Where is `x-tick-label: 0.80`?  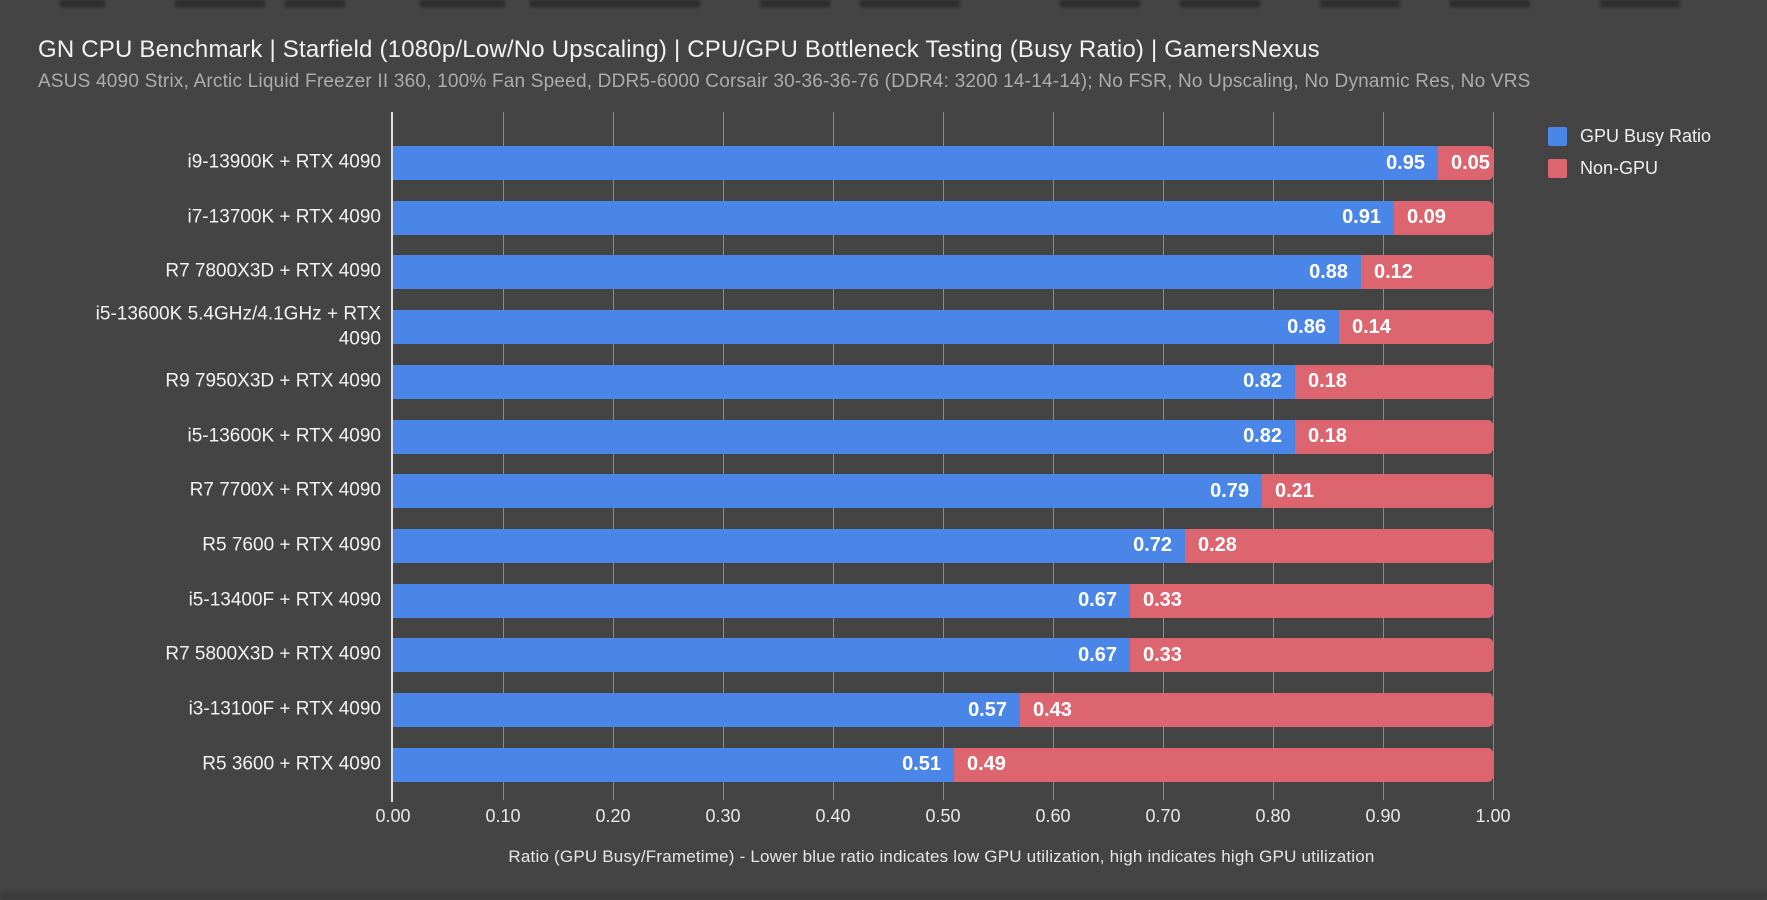
x-tick-label: 0.80 is located at coordinates (1273, 816).